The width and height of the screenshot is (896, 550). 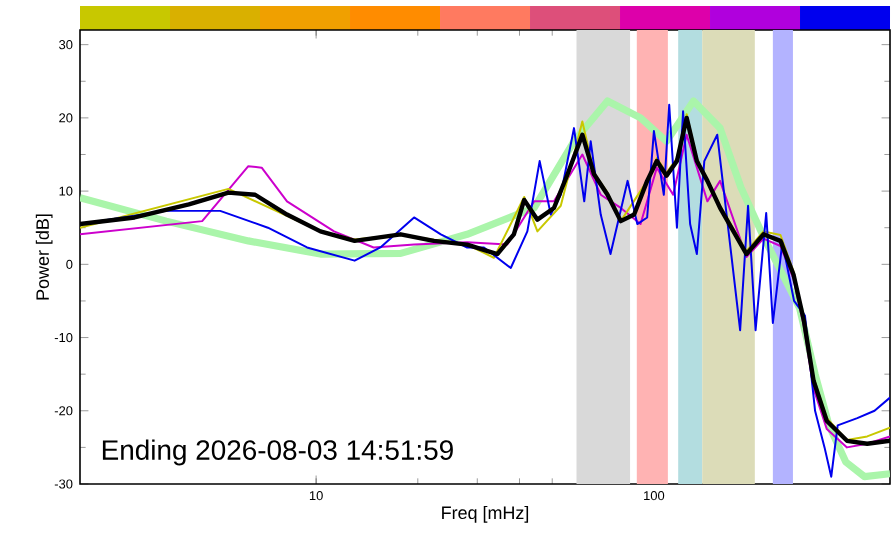 What do you see at coordinates (44, 257) in the screenshot?
I see `y-axis-title: Power [dB]` at bounding box center [44, 257].